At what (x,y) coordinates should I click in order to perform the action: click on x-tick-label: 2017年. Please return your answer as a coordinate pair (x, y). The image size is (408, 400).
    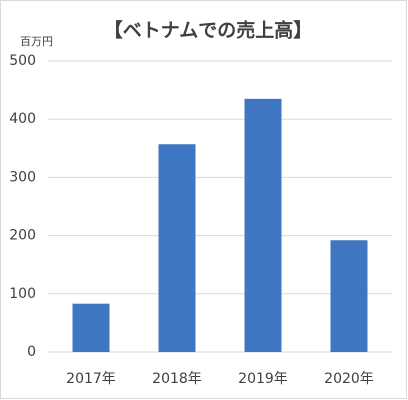
    Looking at the image, I should click on (91, 379).